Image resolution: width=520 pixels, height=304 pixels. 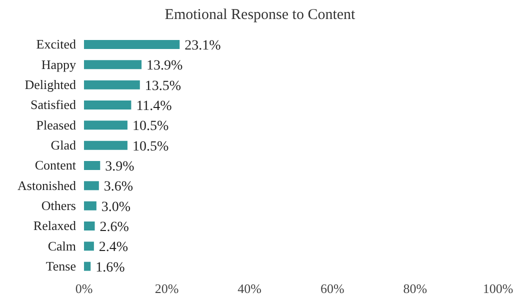 I want to click on x-tick-label: 100%, so click(x=498, y=288).